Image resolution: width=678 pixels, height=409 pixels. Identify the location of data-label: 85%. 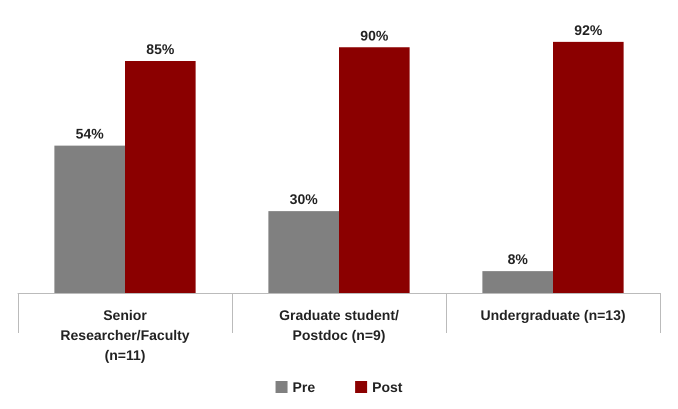
(160, 48).